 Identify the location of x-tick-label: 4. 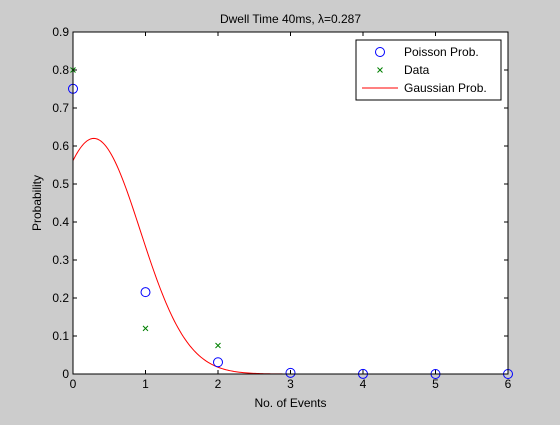
(363, 384).